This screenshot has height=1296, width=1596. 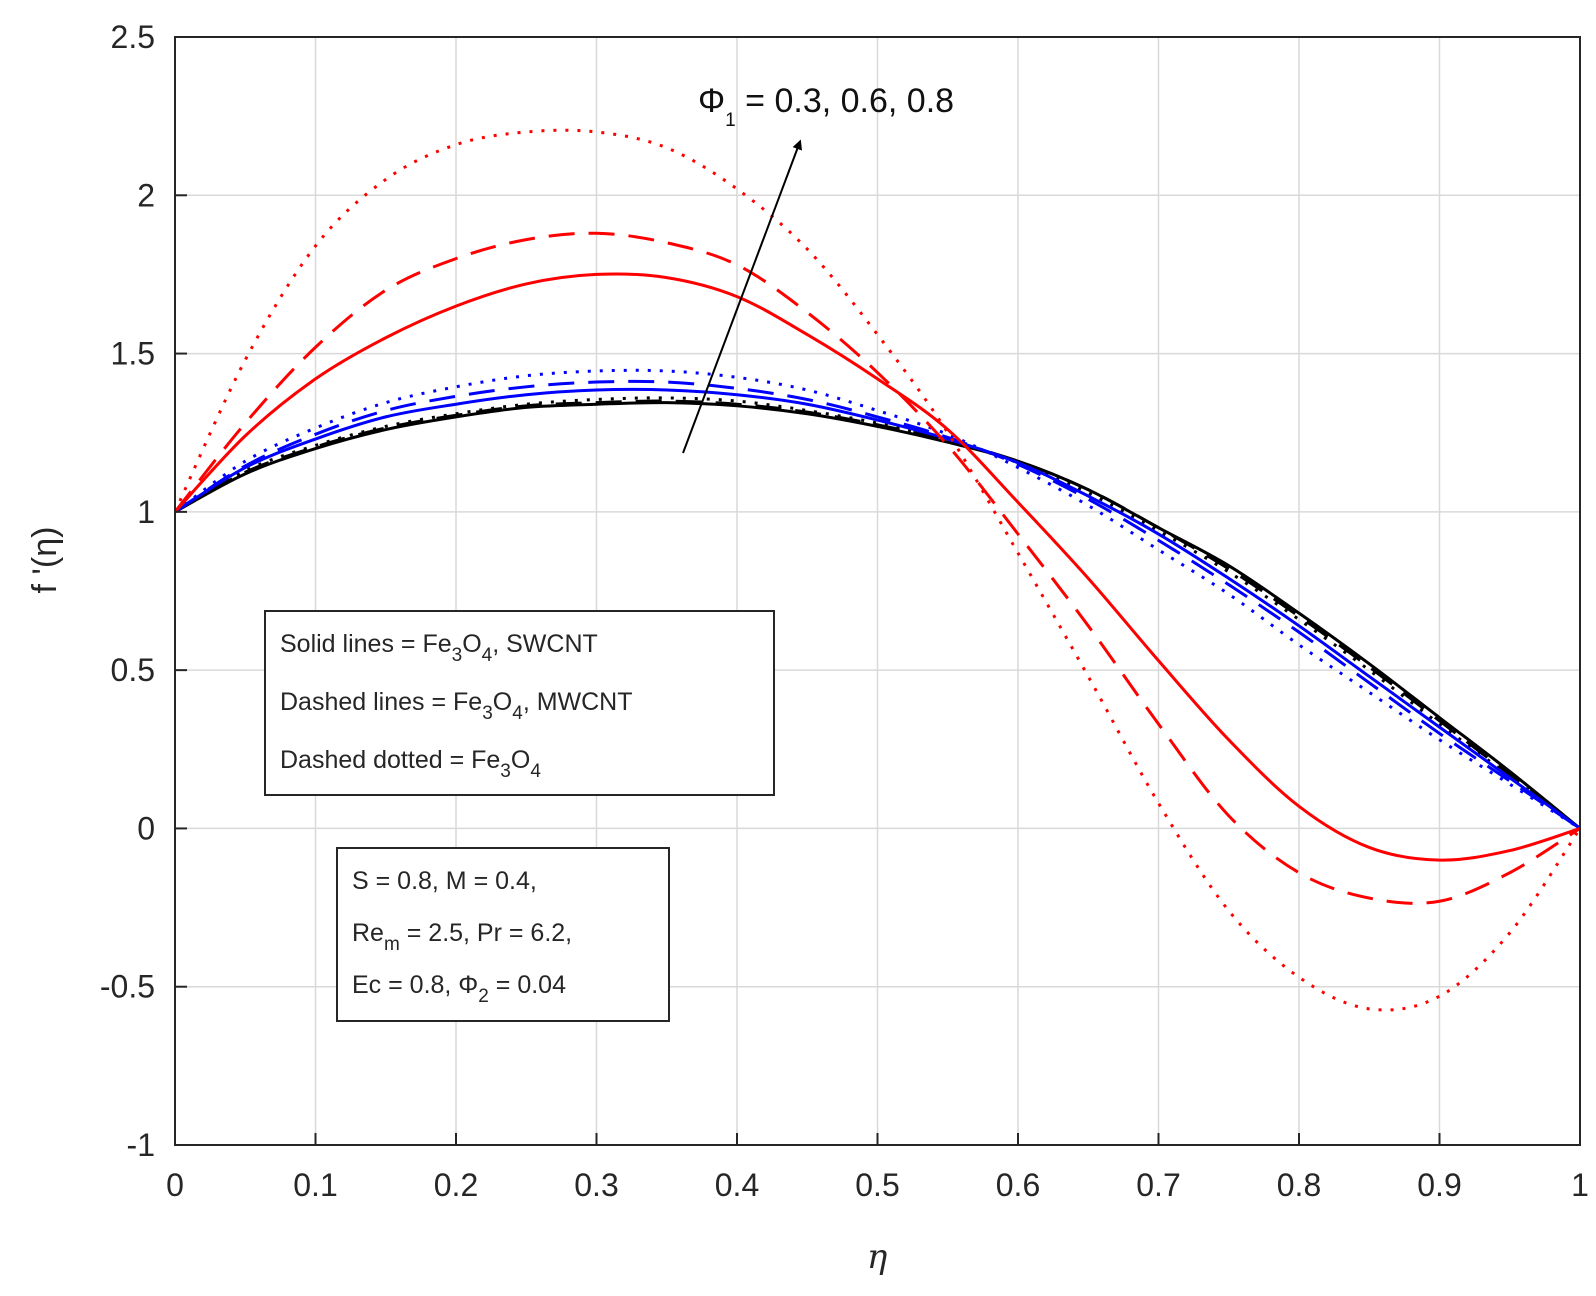 What do you see at coordinates (877, 1257) in the screenshot?
I see `x-axis-label: η` at bounding box center [877, 1257].